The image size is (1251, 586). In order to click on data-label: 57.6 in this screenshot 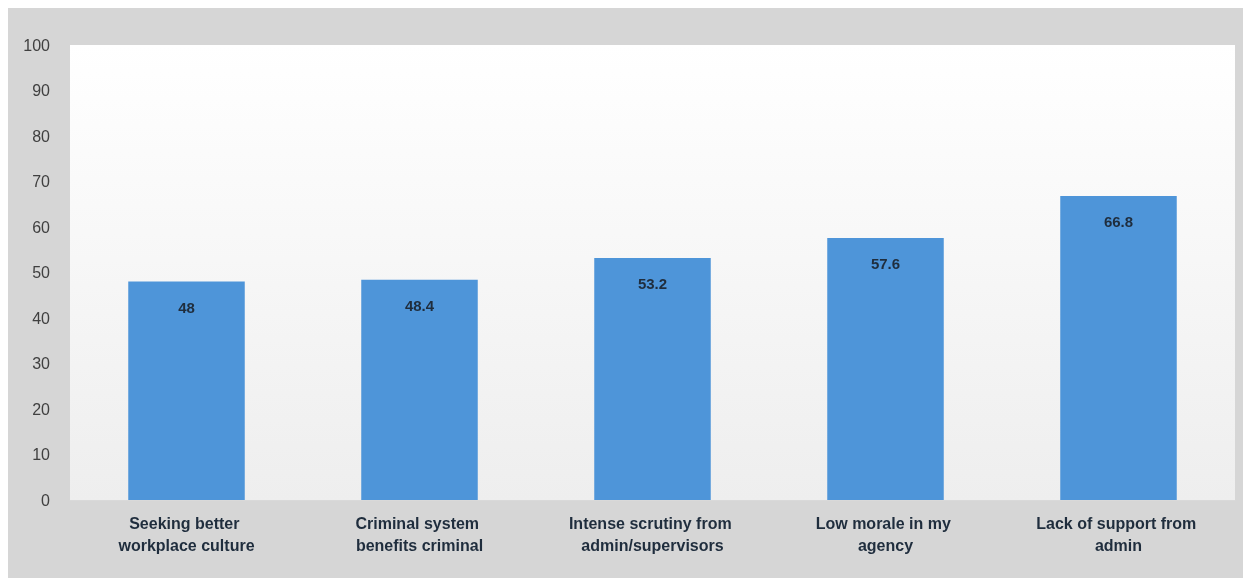, I will do `click(885, 263)`.